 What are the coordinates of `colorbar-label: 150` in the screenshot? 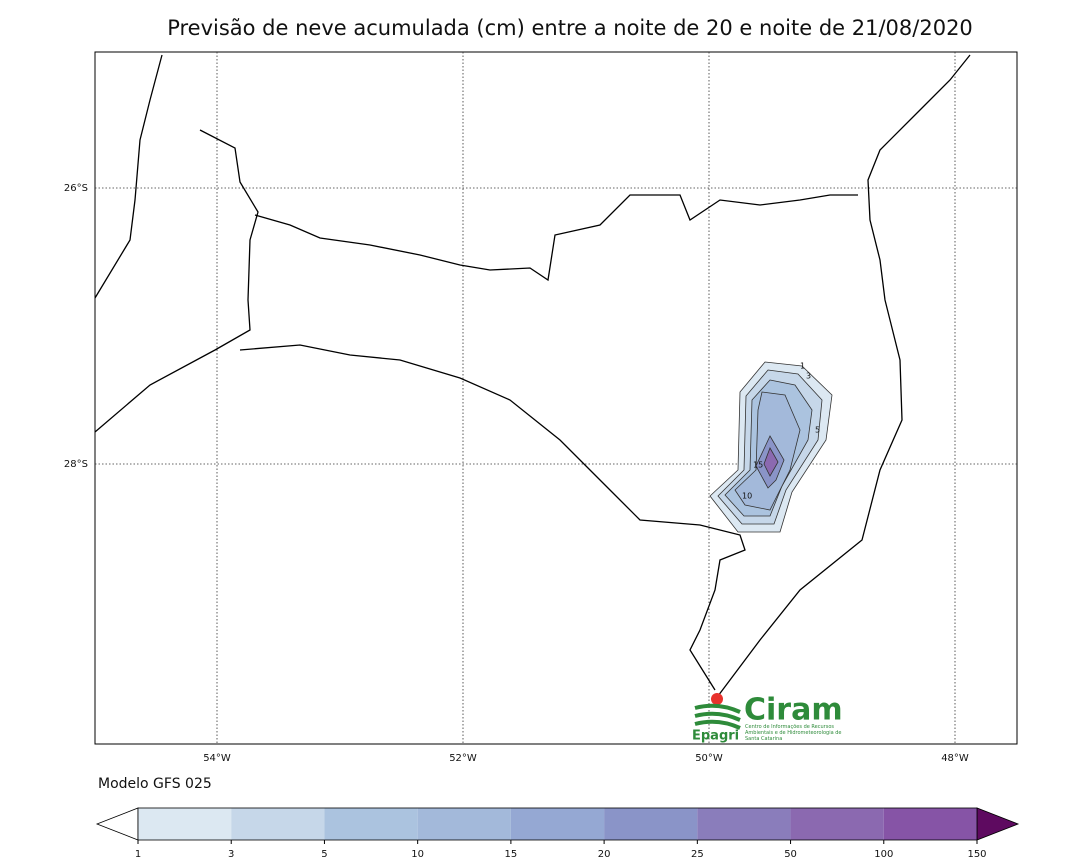 It's located at (976, 854).